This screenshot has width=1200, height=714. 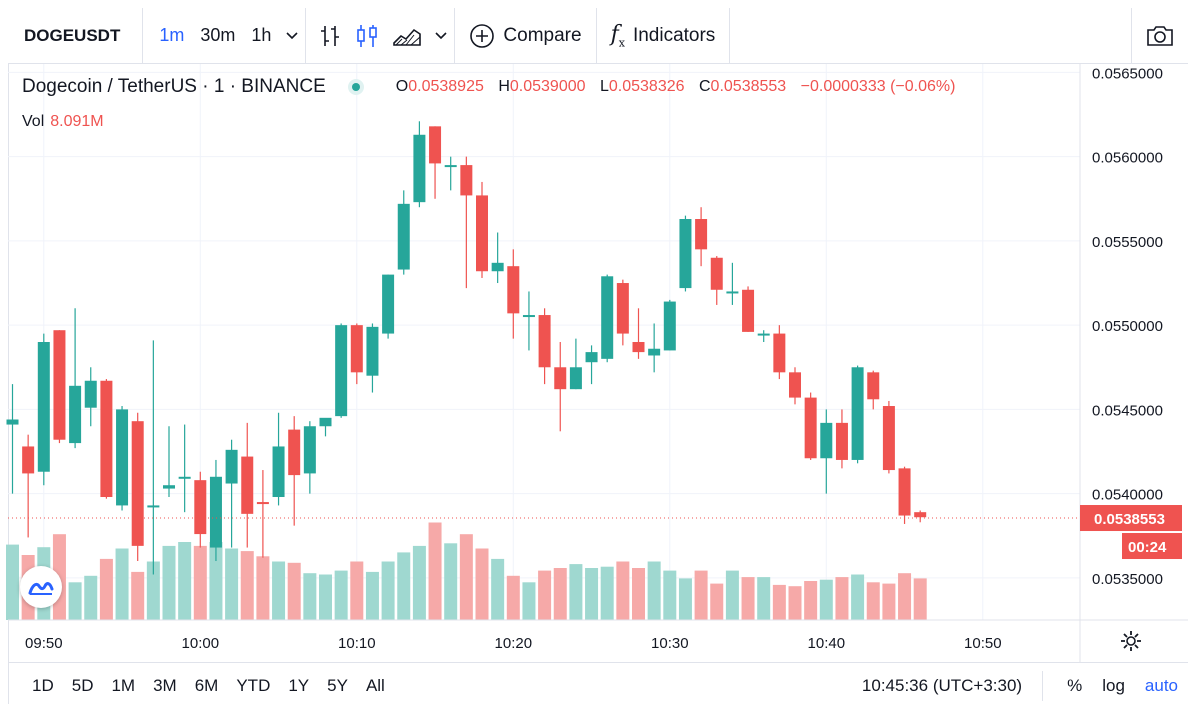 What do you see at coordinates (1127, 495) in the screenshot?
I see `y-tick-label: 0.0540000` at bounding box center [1127, 495].